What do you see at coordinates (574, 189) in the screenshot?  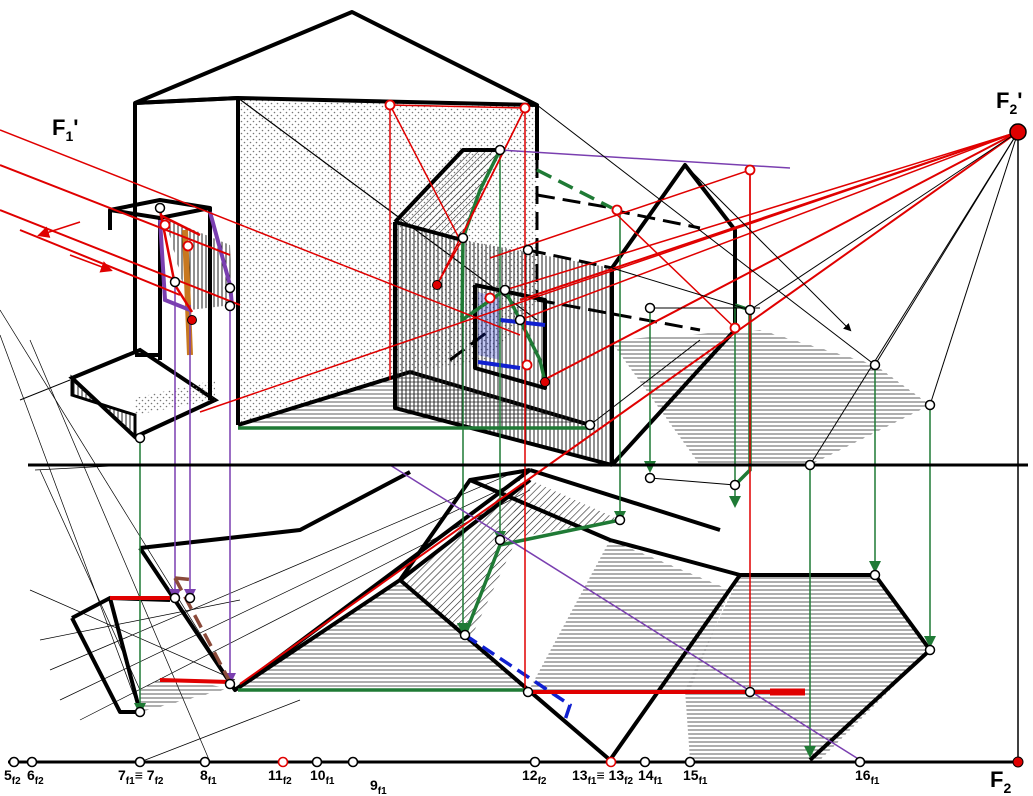 I see `green-dashed` at bounding box center [574, 189].